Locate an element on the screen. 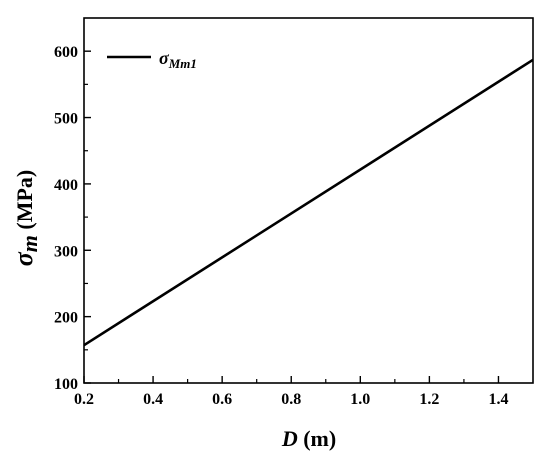 This screenshot has height=457, width=550. legend-label: σMm1 is located at coordinates (178, 59).